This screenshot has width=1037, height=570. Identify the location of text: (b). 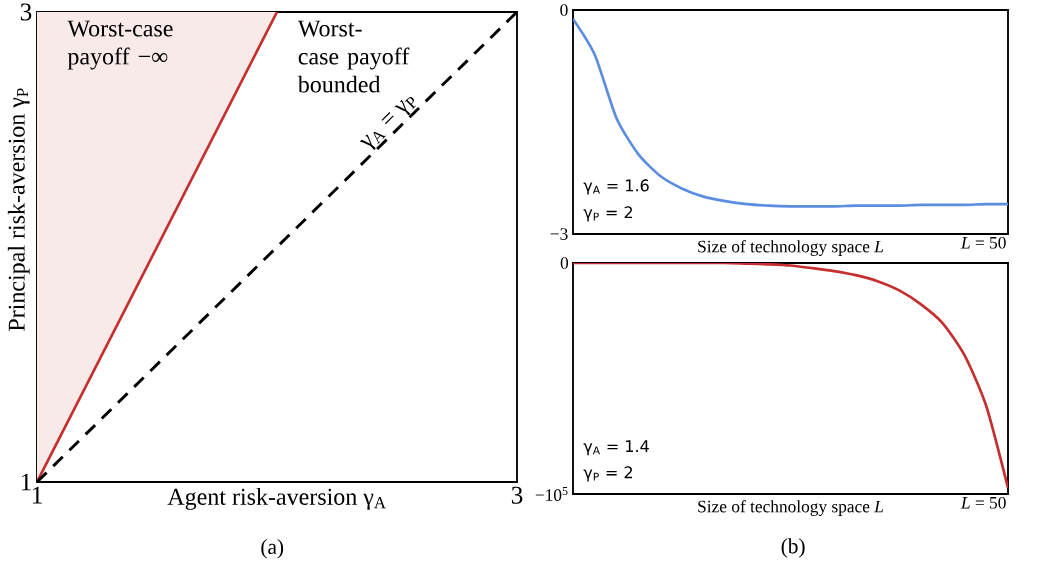
(793, 548).